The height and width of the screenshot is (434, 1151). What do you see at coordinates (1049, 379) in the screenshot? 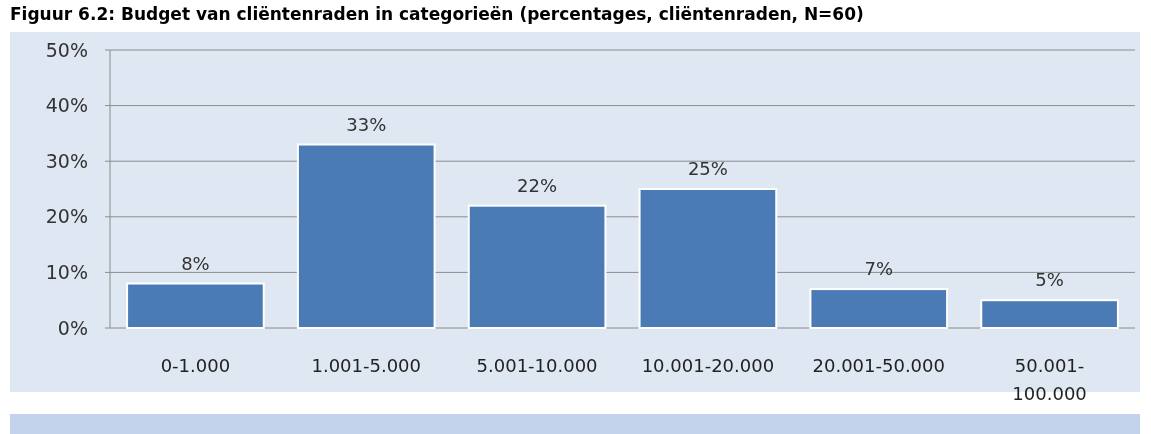
I see `x-tick-label: 50.001-100.000` at bounding box center [1049, 379].